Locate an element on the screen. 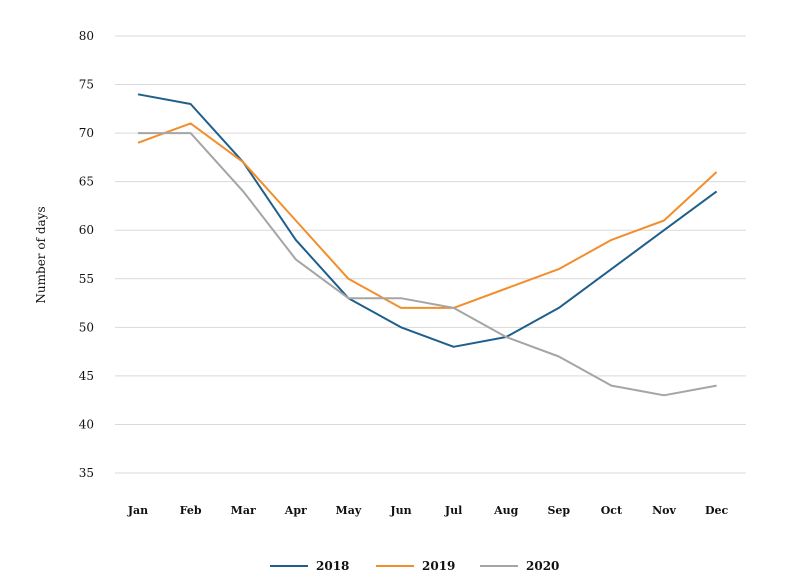 The image size is (792, 580). x-tick-label: Jan is located at coordinates (137, 510).